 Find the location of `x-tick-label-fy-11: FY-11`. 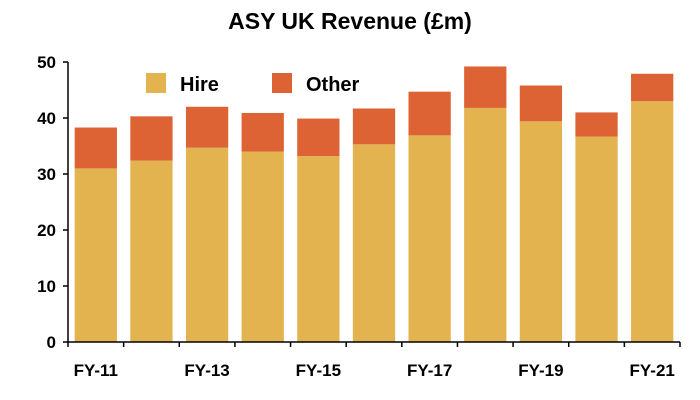

x-tick-label-fy-11: FY-11 is located at coordinates (96, 370).